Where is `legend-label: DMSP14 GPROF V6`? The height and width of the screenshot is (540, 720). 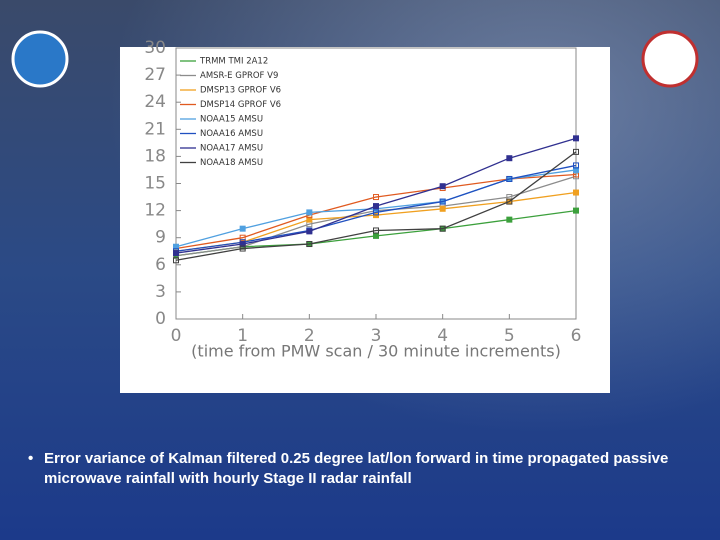 legend-label: DMSP14 GPROF V6 is located at coordinates (240, 105).